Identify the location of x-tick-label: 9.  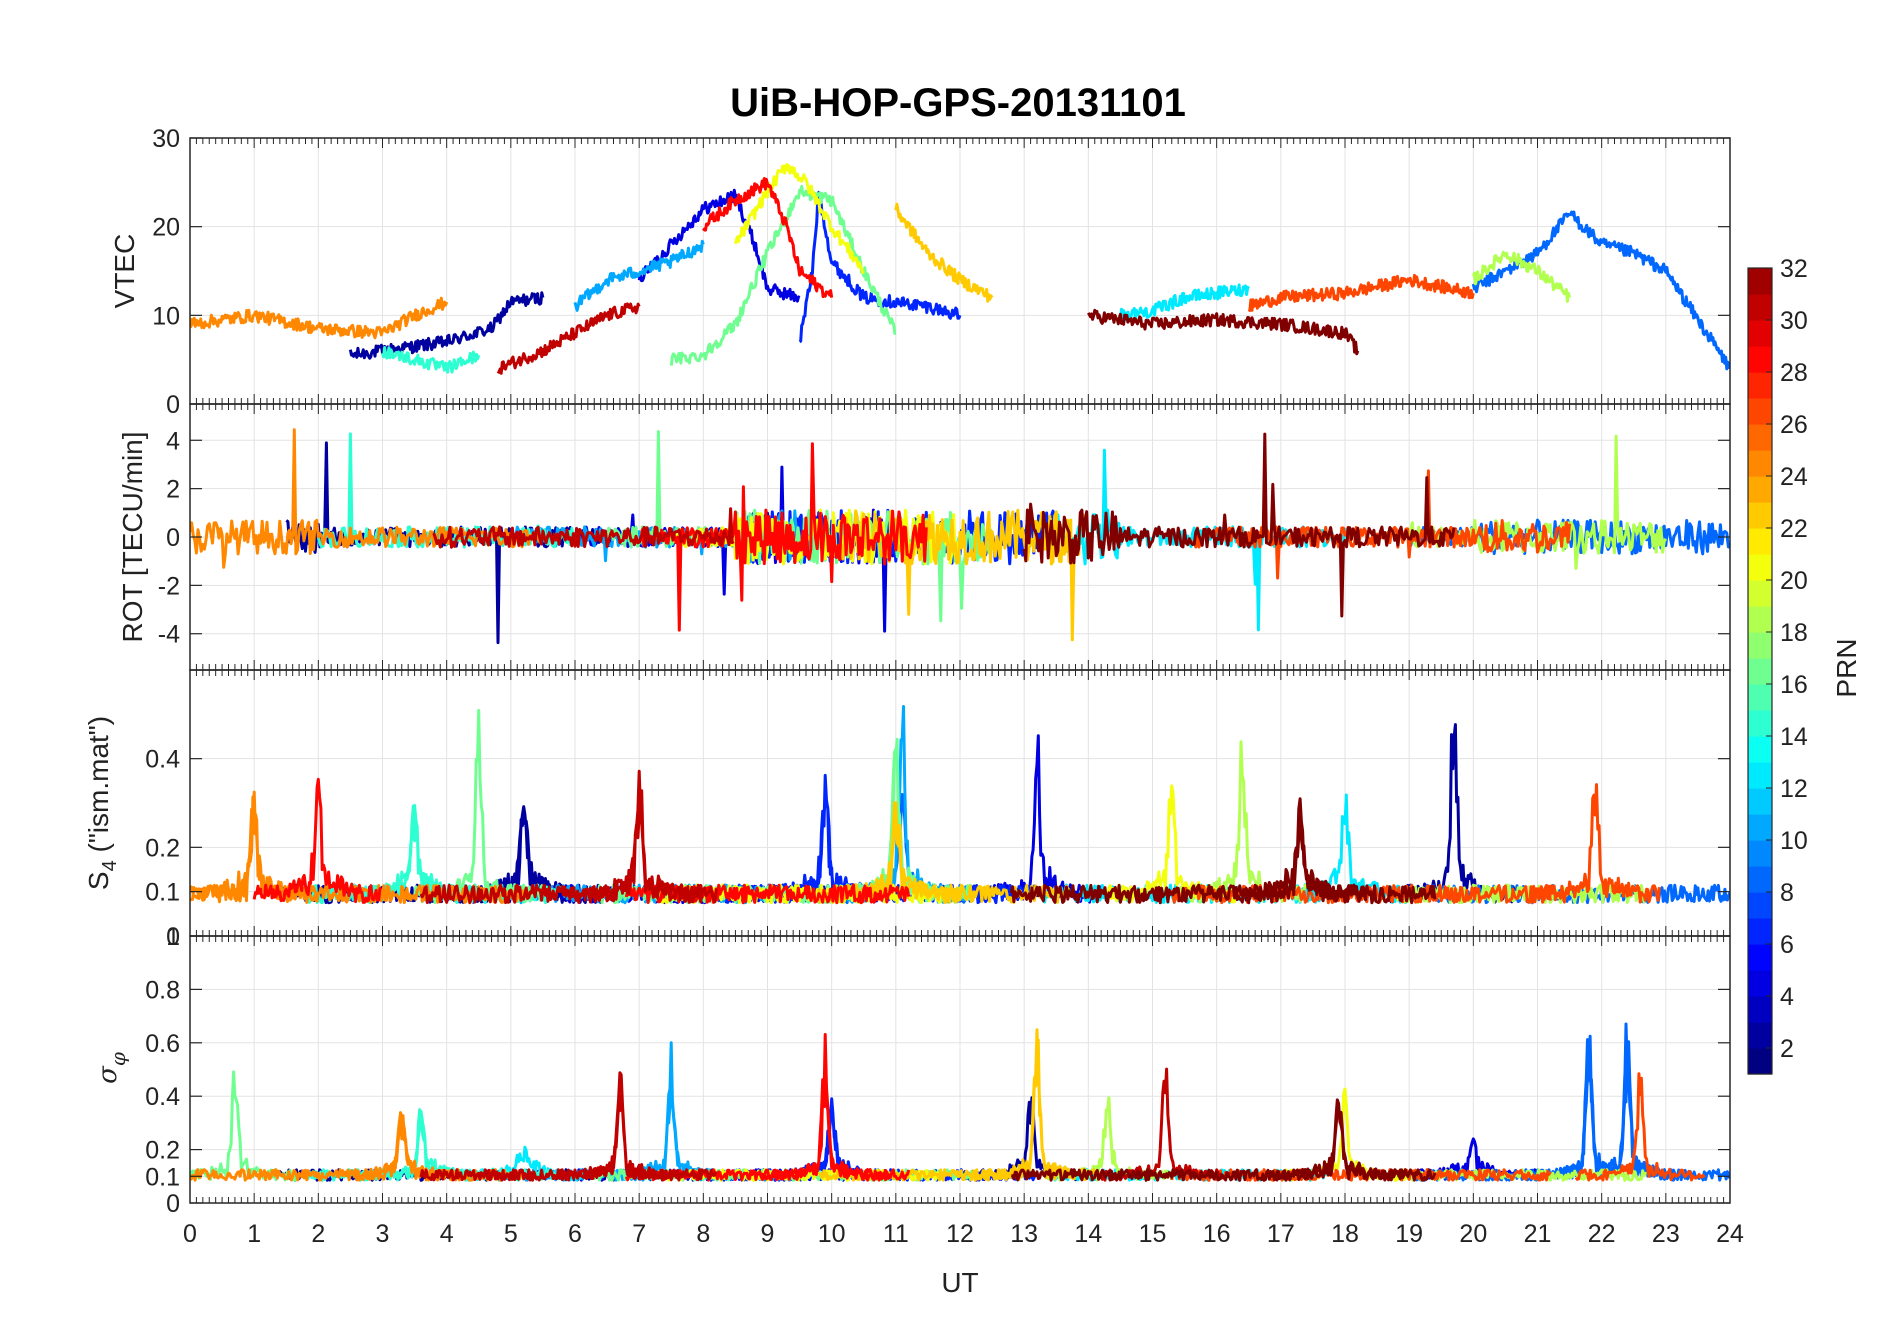
(768, 1234).